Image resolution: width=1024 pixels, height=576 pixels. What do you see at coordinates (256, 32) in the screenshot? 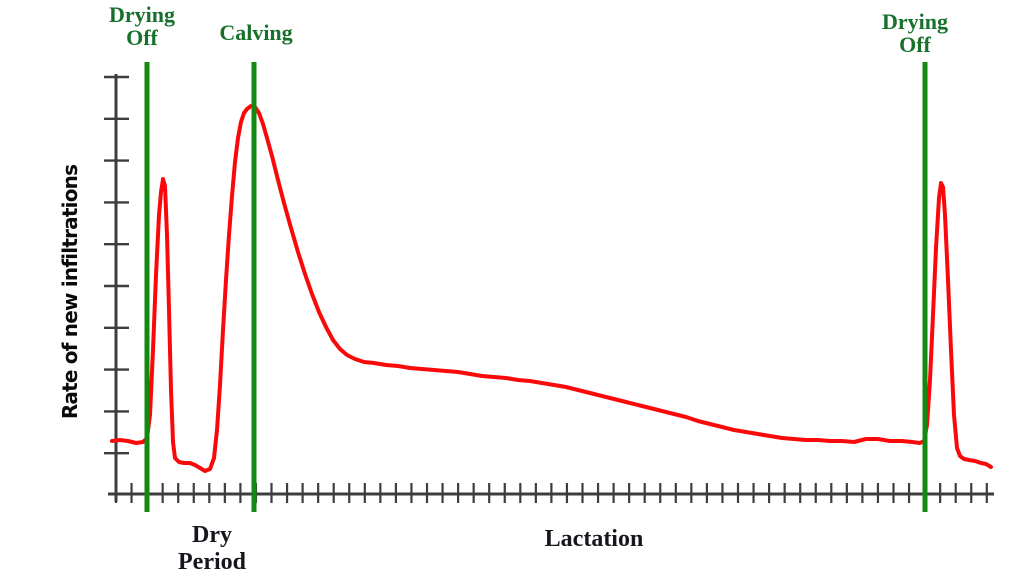
I see `event-label-calving: Calving` at bounding box center [256, 32].